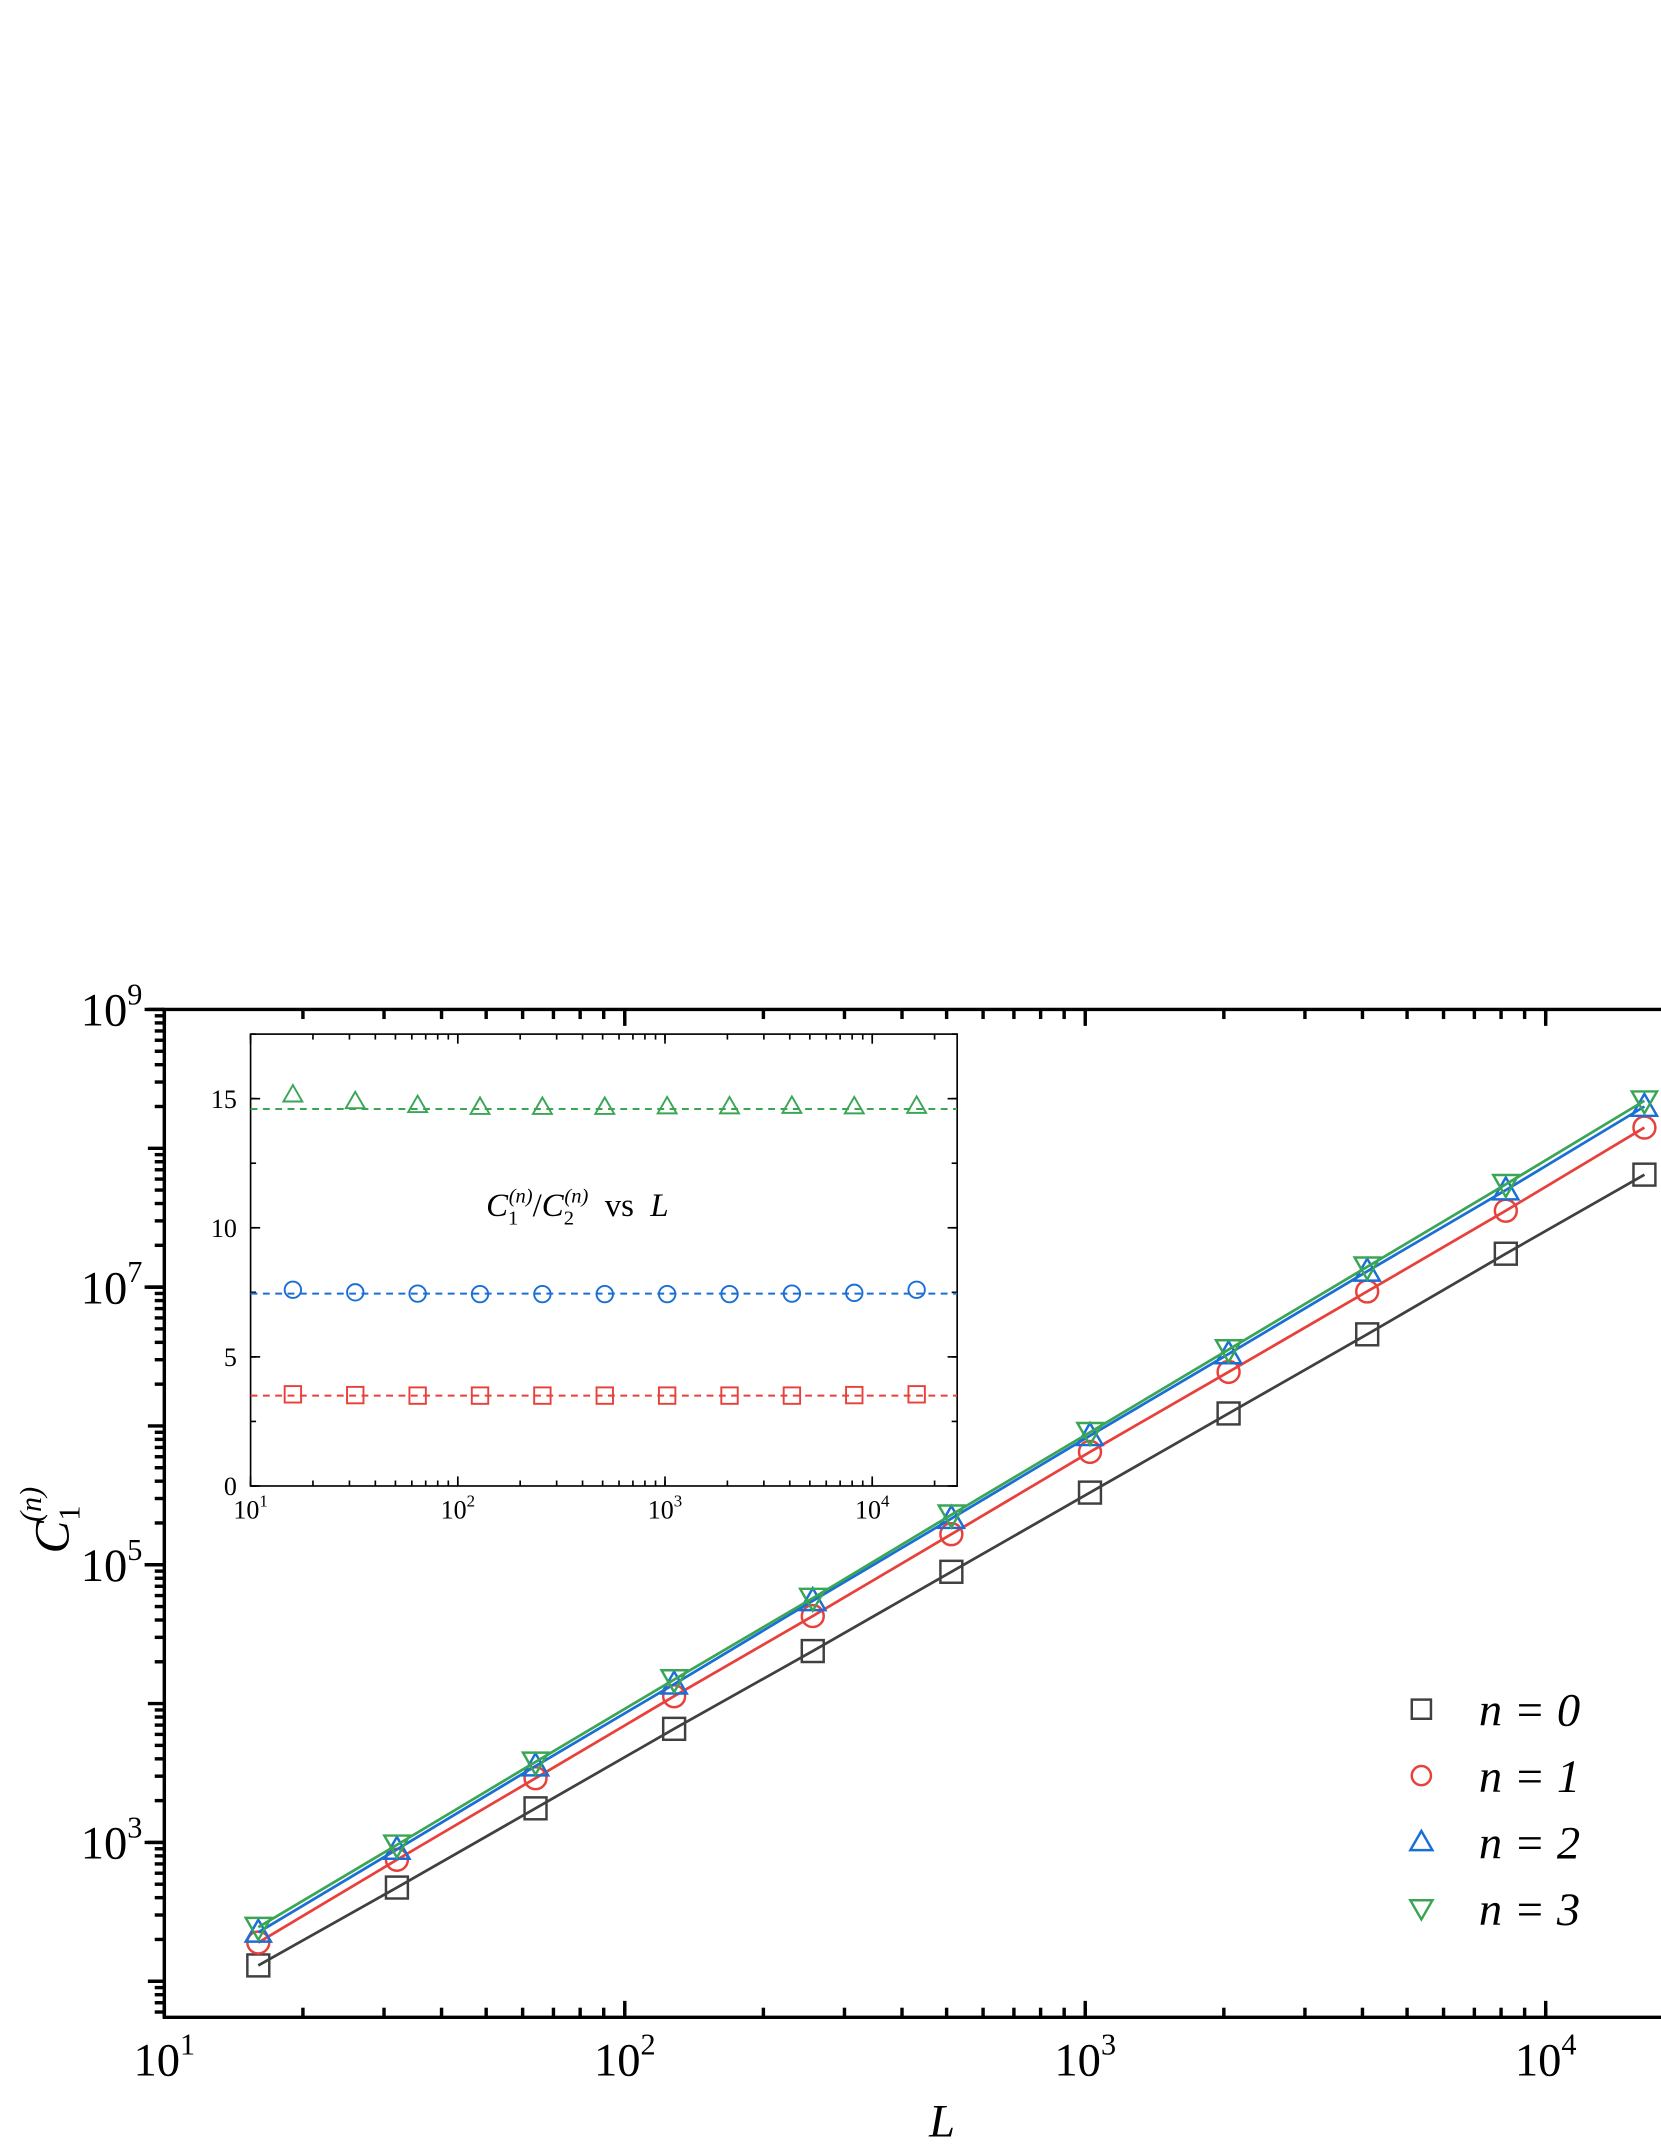 Image resolution: width=1661 pixels, height=2149 pixels. Describe the element at coordinates (31, 1504) in the screenshot. I see `y-label-sup: (n)` at that location.